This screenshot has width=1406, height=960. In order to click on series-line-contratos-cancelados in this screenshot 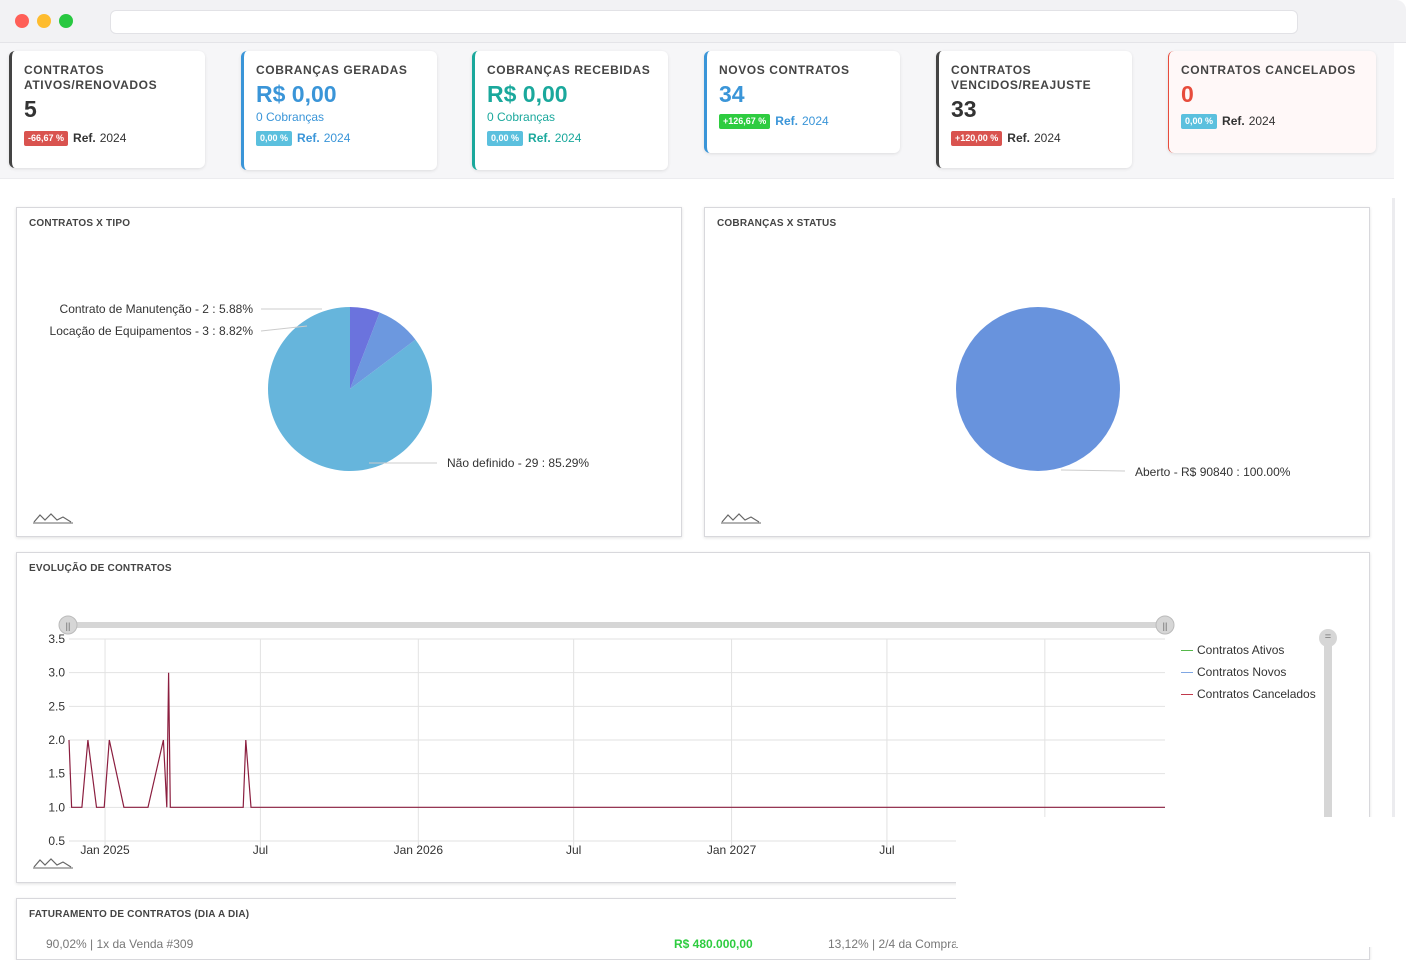, I will do `click(616, 740)`.